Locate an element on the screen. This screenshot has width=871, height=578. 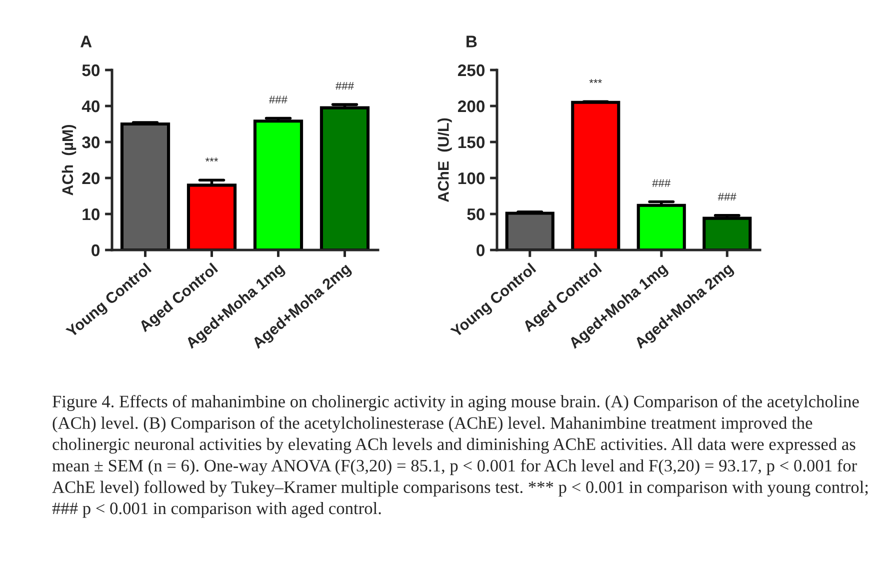
y-tick-label: 20 is located at coordinates (91, 178).